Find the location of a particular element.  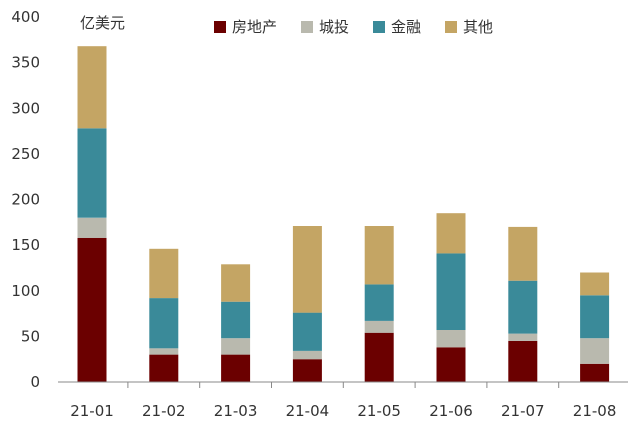

legend-item-finance: 金融 is located at coordinates (397, 26).